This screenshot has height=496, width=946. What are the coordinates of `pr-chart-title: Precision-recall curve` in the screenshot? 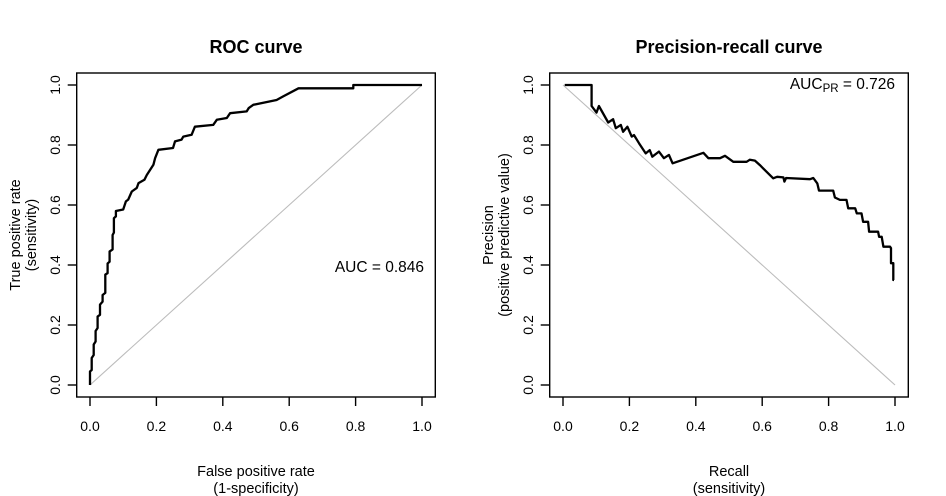 It's located at (728, 47).